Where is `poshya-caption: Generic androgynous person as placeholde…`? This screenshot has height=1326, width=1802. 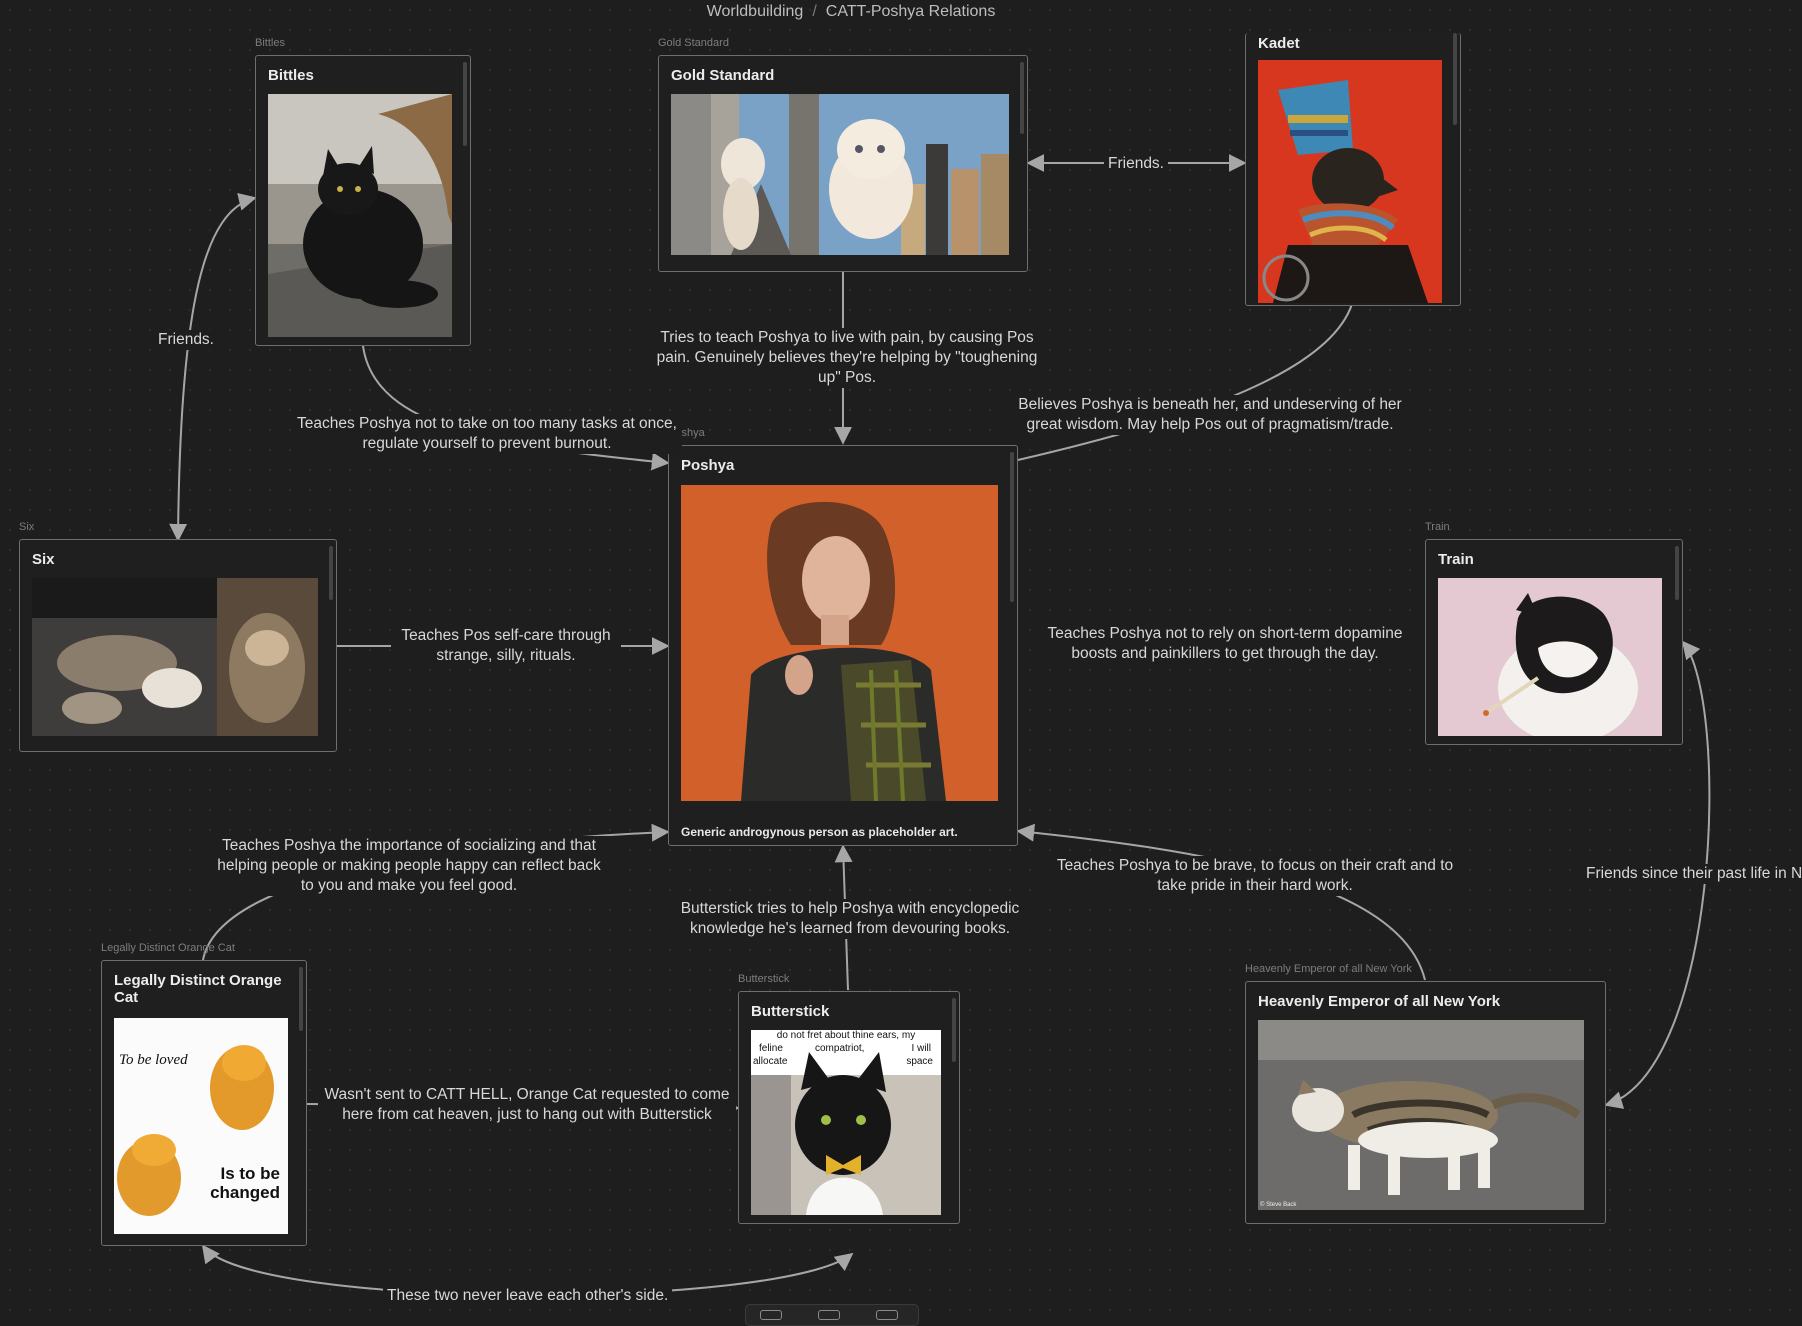
poshya-caption: Generic androgynous person as placeholde… is located at coordinates (819, 832).